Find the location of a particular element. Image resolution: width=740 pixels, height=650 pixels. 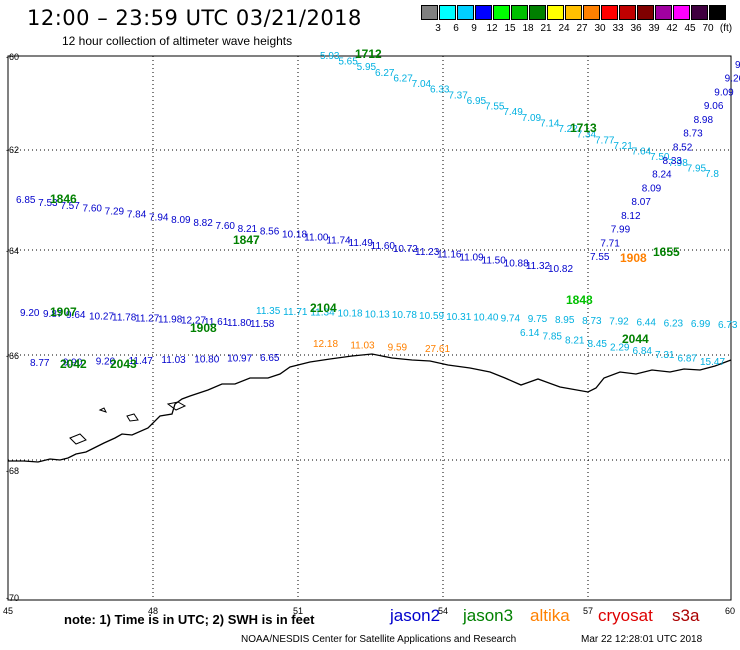

swh-value: 11.50 is located at coordinates (494, 260).